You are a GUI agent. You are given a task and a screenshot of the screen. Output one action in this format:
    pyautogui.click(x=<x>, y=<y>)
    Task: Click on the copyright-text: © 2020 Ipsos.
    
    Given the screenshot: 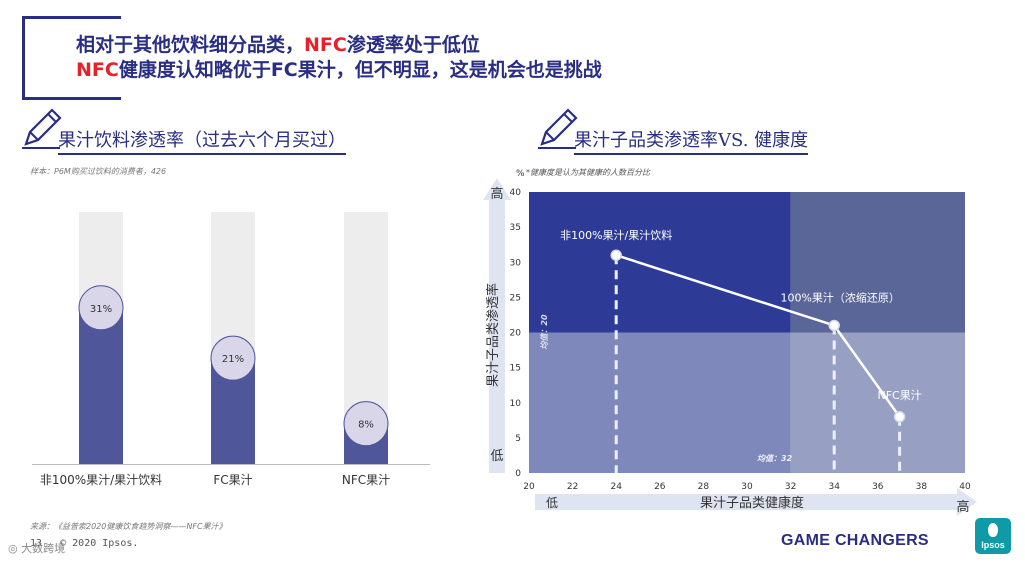 What is the action you would take?
    pyautogui.click(x=99, y=543)
    